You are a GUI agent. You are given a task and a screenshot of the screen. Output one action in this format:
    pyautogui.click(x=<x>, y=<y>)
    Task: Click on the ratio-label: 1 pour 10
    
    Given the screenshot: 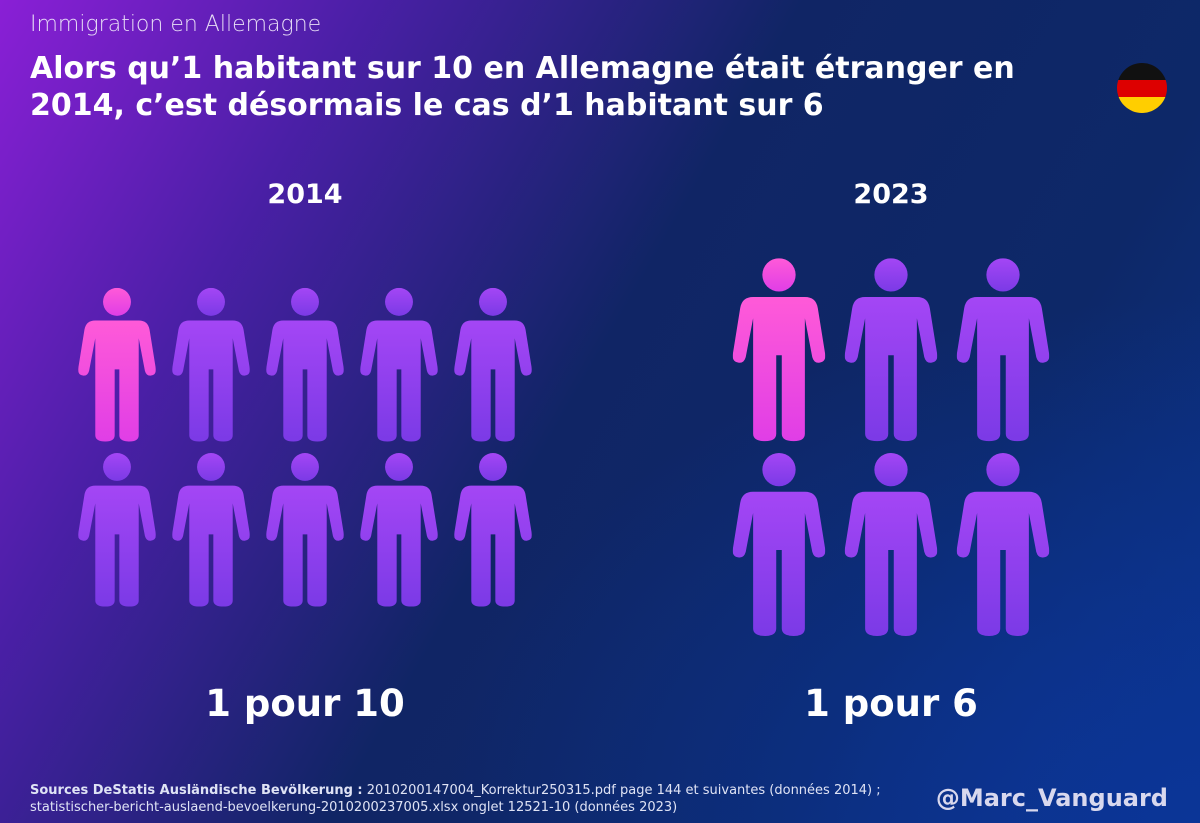 What is the action you would take?
    pyautogui.click(x=305, y=703)
    